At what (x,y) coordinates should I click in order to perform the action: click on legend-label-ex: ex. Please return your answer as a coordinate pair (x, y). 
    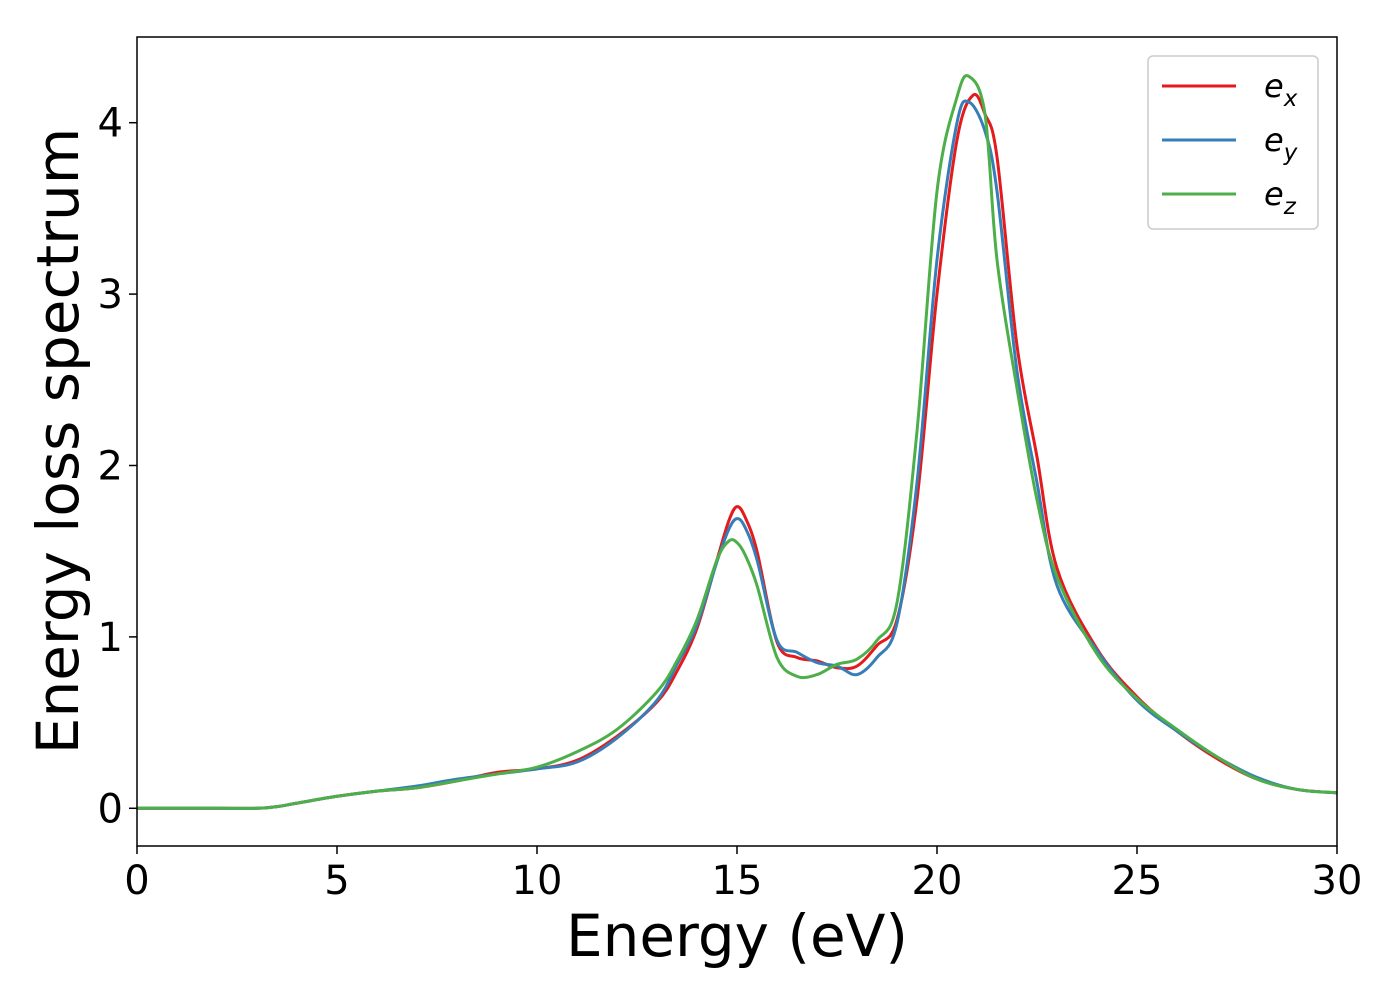
    Looking at the image, I should click on (1281, 89).